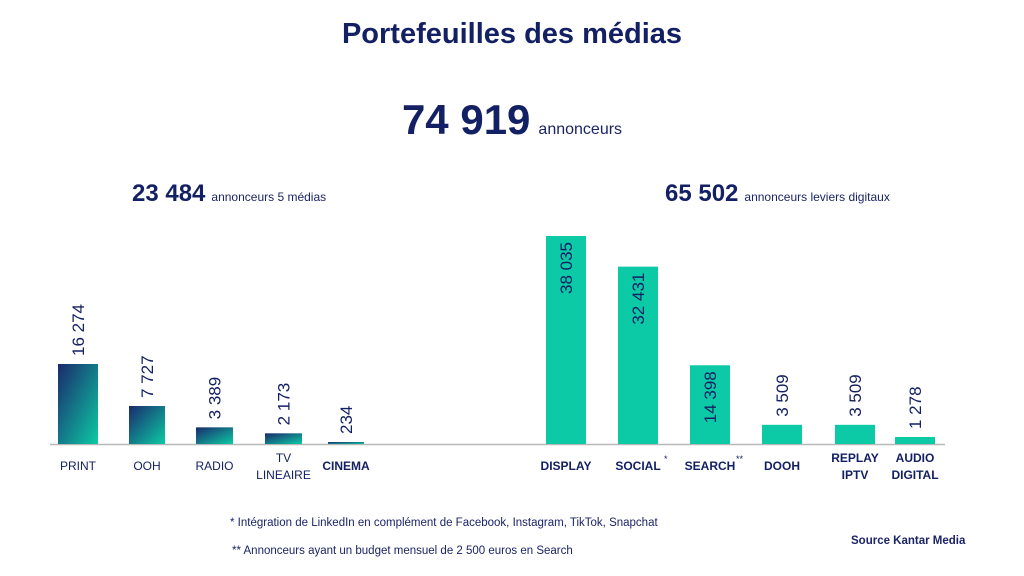 The height and width of the screenshot is (576, 1024). What do you see at coordinates (566, 340) in the screenshot?
I see `bar-display` at bounding box center [566, 340].